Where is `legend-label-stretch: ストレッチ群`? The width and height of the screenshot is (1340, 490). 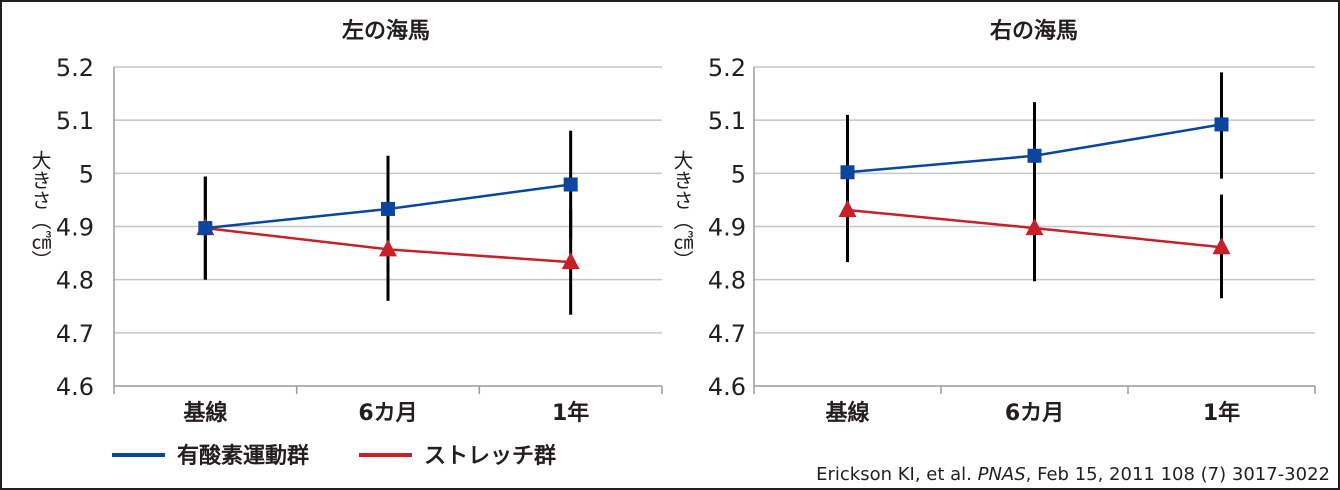 legend-label-stretch: ストレッチ群 is located at coordinates (490, 456).